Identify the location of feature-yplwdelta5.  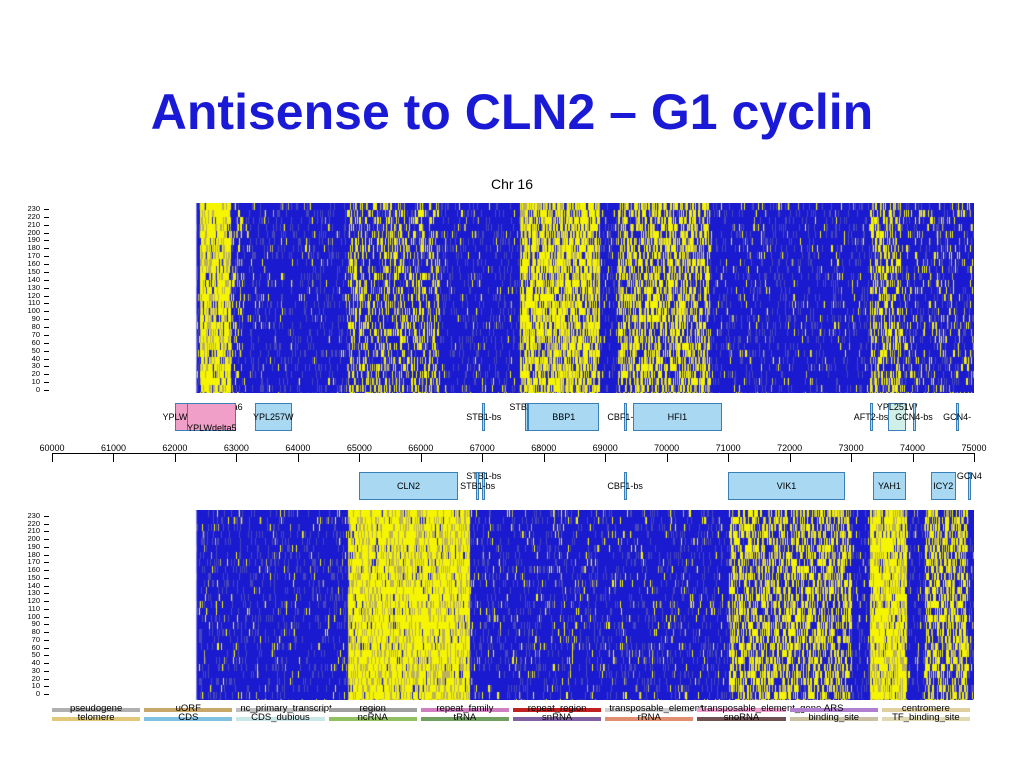
(212, 417).